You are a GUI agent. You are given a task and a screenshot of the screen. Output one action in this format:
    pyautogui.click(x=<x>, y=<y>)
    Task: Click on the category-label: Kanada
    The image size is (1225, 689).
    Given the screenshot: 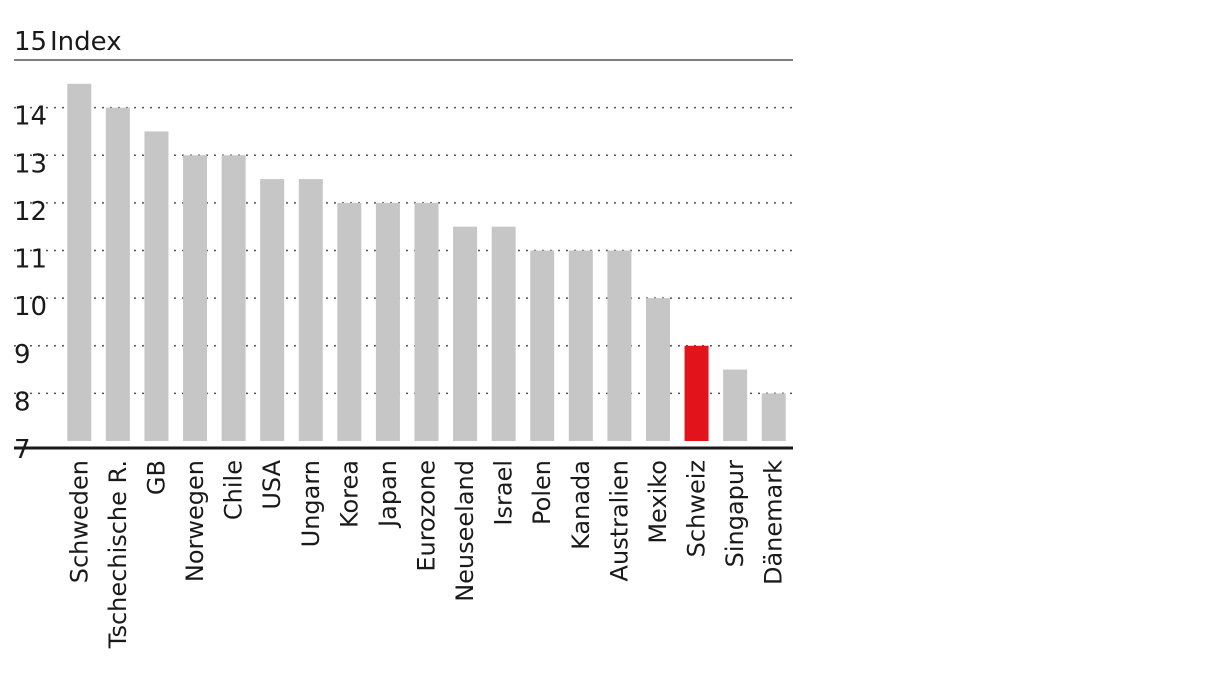 What is the action you would take?
    pyautogui.click(x=581, y=505)
    